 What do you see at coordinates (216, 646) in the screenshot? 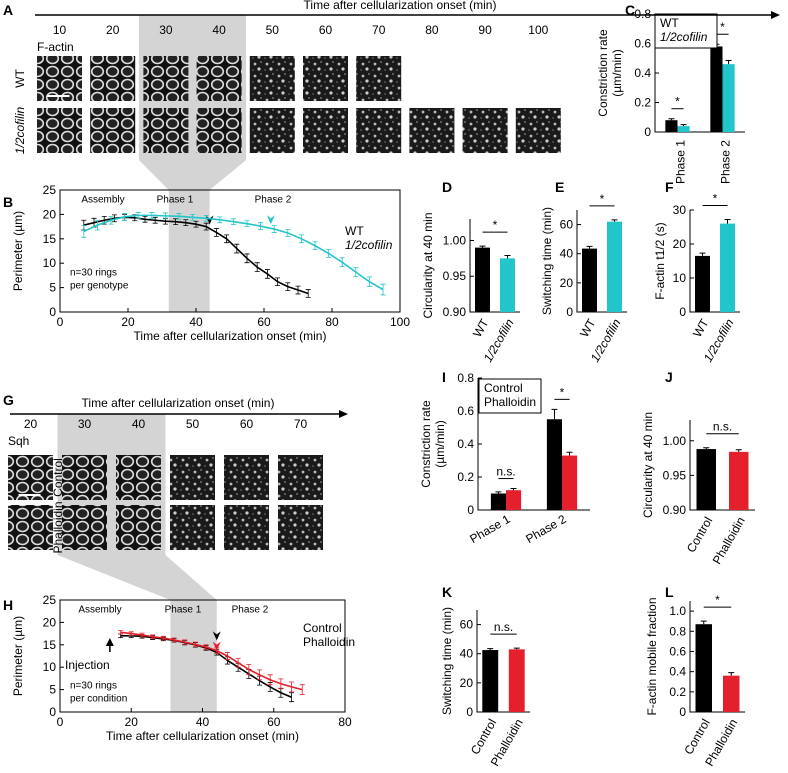
I see `arrowhead` at bounding box center [216, 646].